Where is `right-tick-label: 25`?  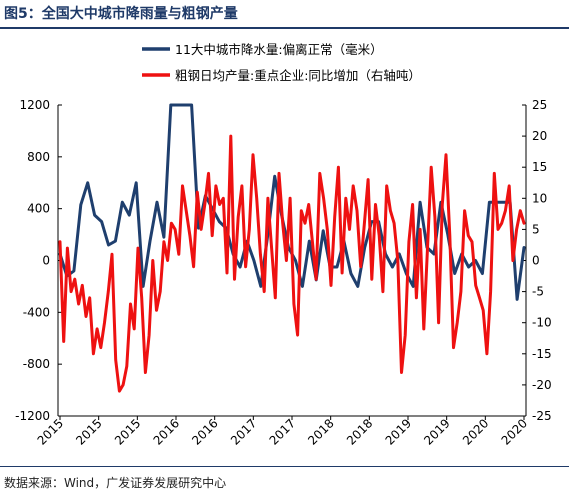
right-tick-label: 25 is located at coordinates (539, 105).